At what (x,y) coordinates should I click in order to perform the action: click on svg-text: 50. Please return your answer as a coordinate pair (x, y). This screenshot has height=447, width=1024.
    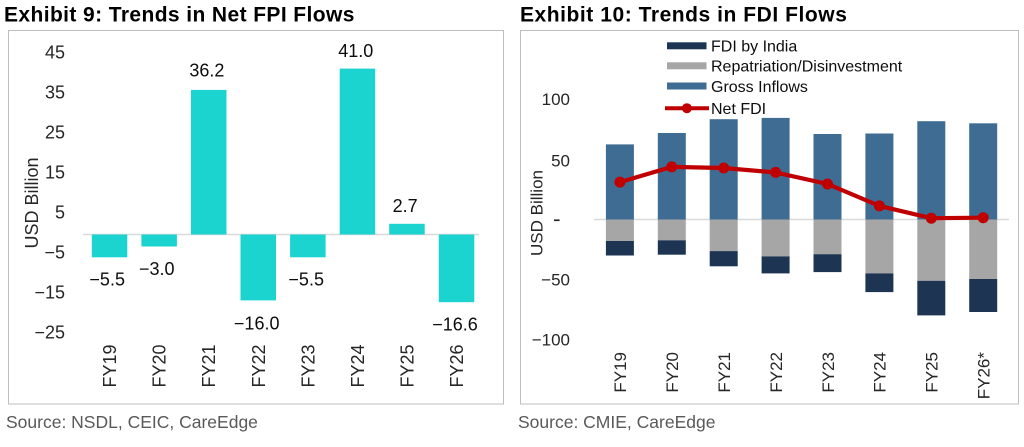
    Looking at the image, I should click on (560, 161).